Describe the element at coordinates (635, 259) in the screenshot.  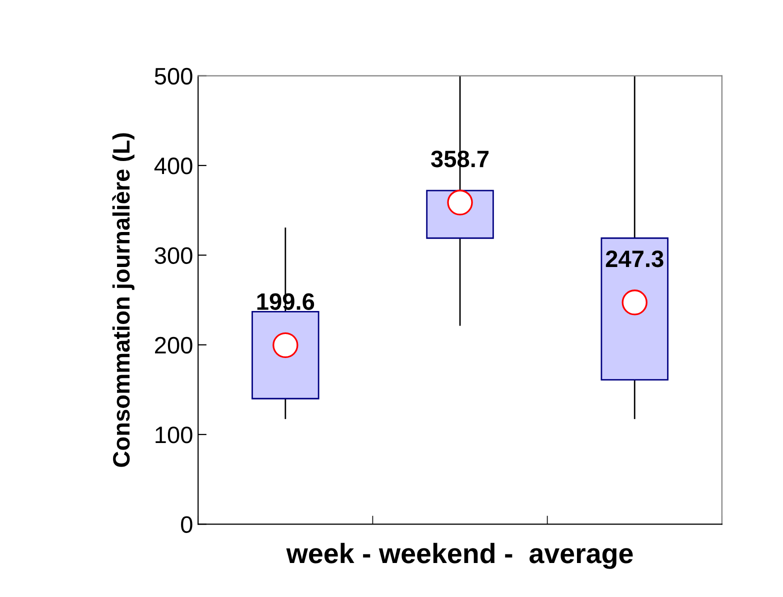
I see `annotation: 247.3` at that location.